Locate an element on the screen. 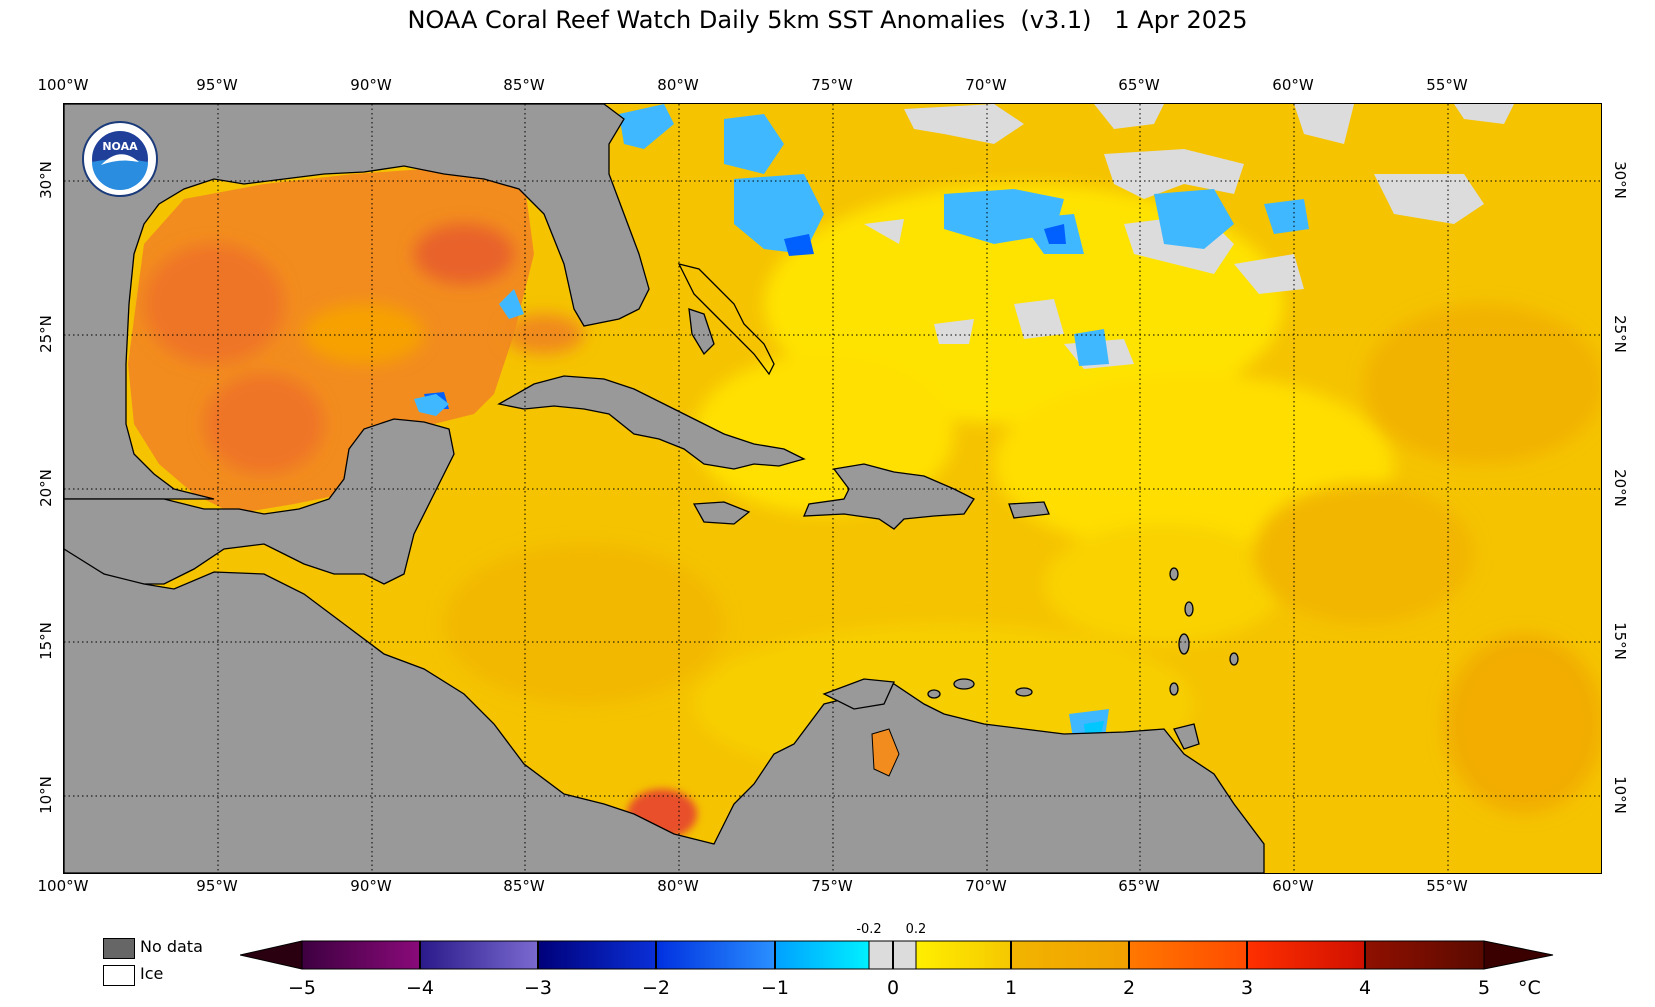 Image resolution: width=1655 pixels, height=1007 pixels. lon-tick-top: 60°W is located at coordinates (1293, 85).